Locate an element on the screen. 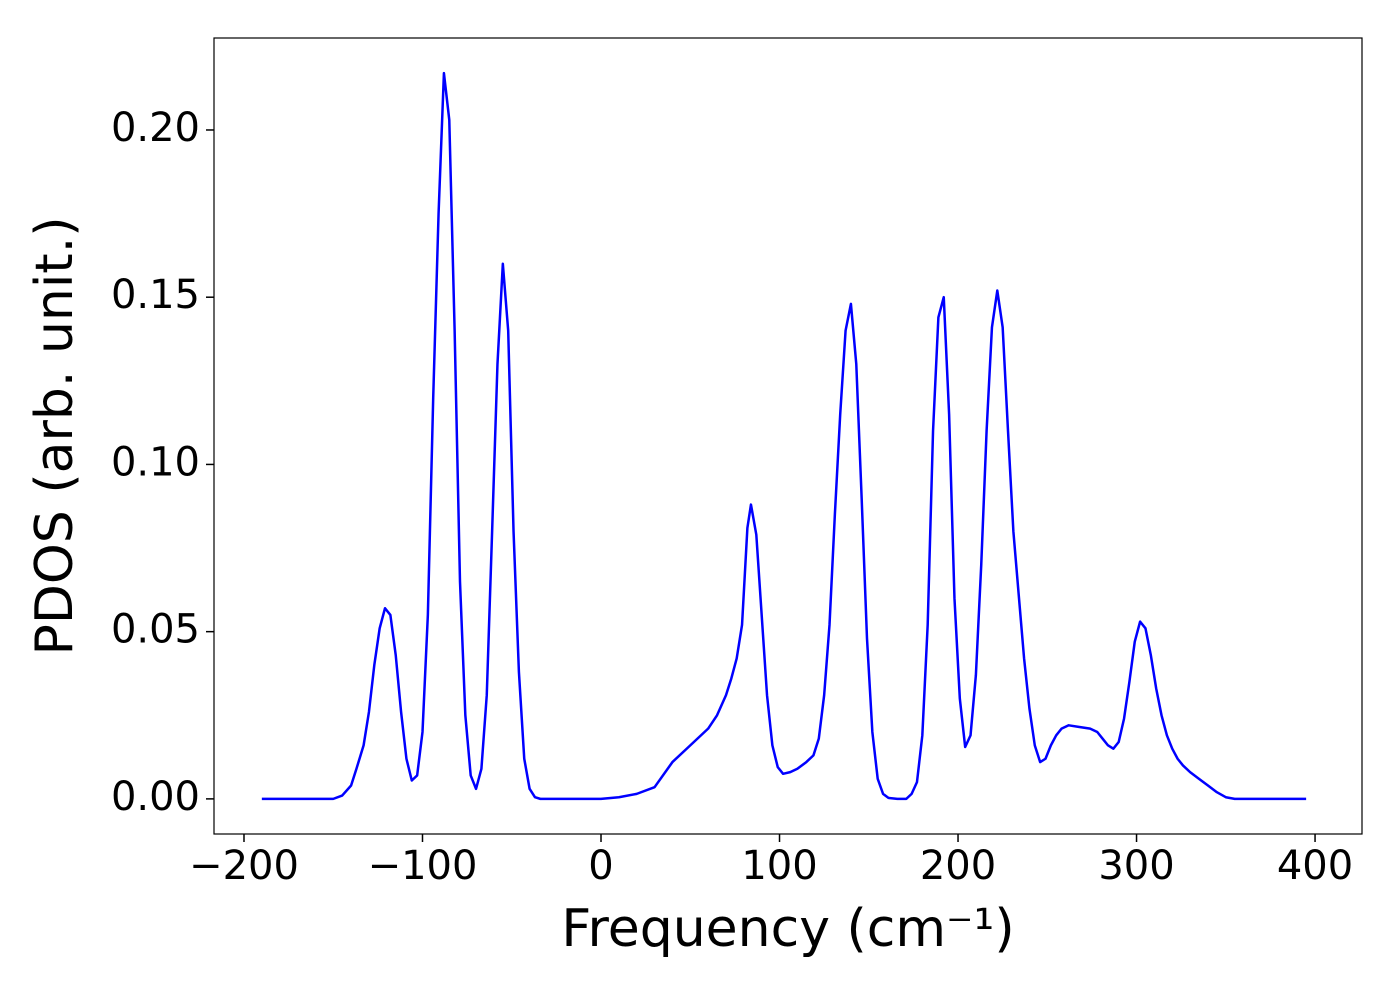  y-axis-label: PDOS (arb. unit.) is located at coordinates (55, 435).